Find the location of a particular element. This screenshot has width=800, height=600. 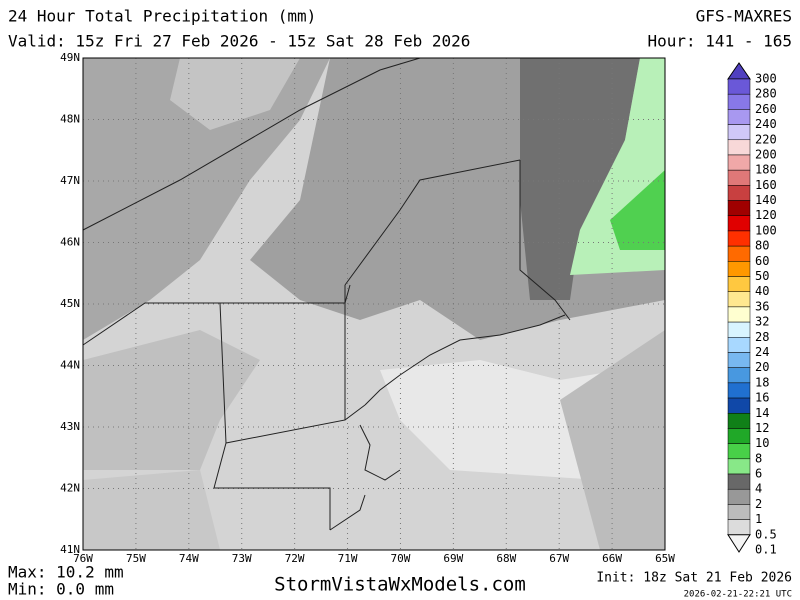

legend-label: 160 is located at coordinates (766, 185).